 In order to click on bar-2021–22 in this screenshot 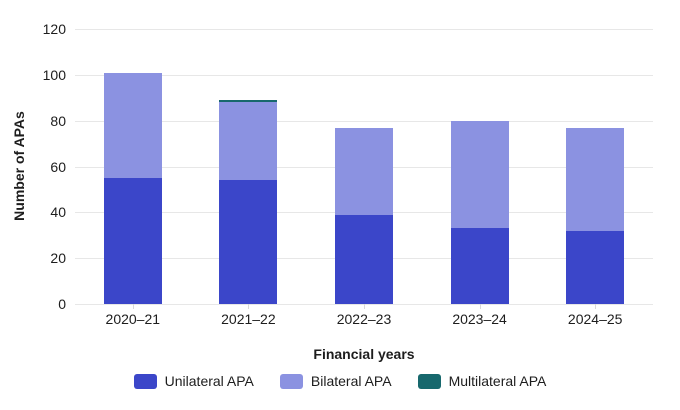, I will do `click(248, 202)`.